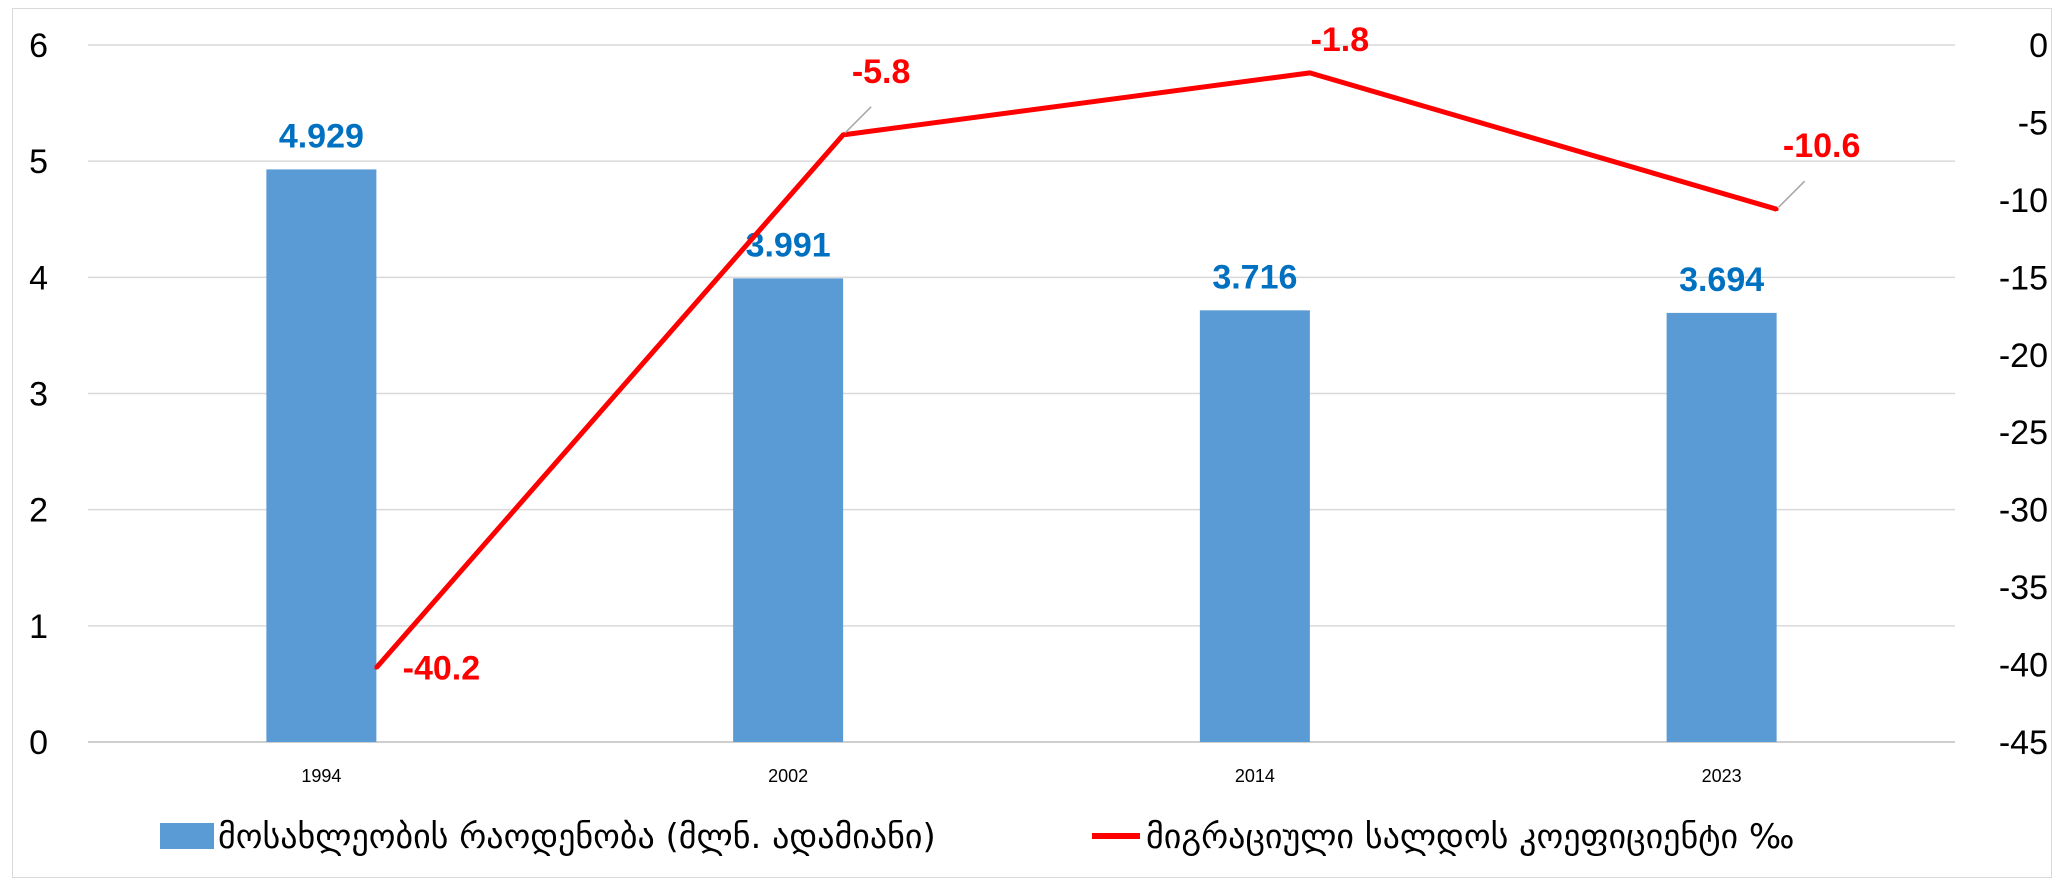 The height and width of the screenshot is (884, 2061). What do you see at coordinates (1255, 776) in the screenshot?
I see `x-tick-label: 2014` at bounding box center [1255, 776].